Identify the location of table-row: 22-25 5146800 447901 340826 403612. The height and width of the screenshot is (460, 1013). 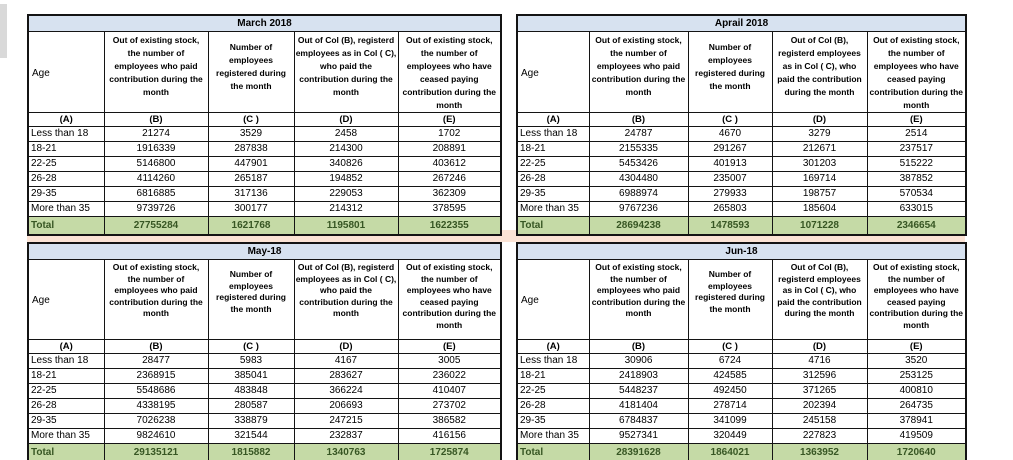
(264, 164).